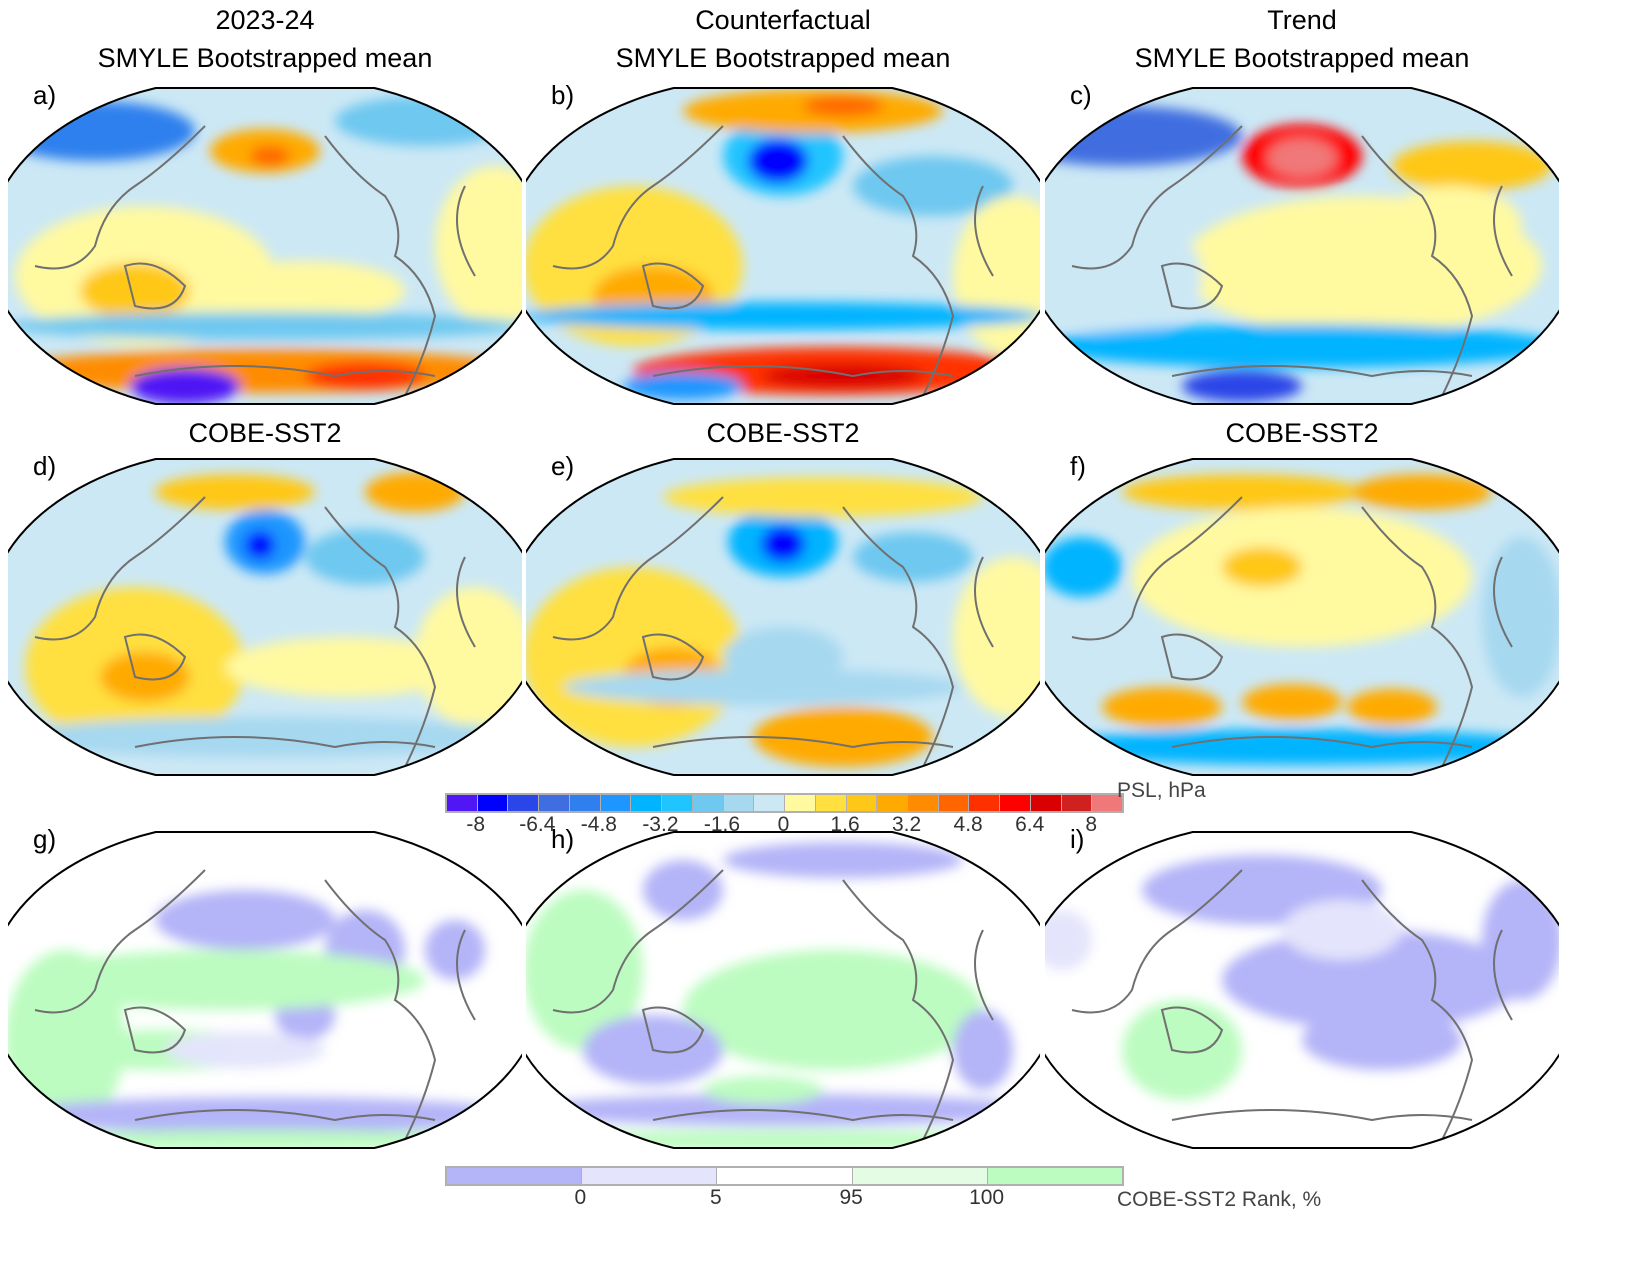 This screenshot has height=1272, width=1632. I want to click on column-title: Counterfactual, so click(783, 20).